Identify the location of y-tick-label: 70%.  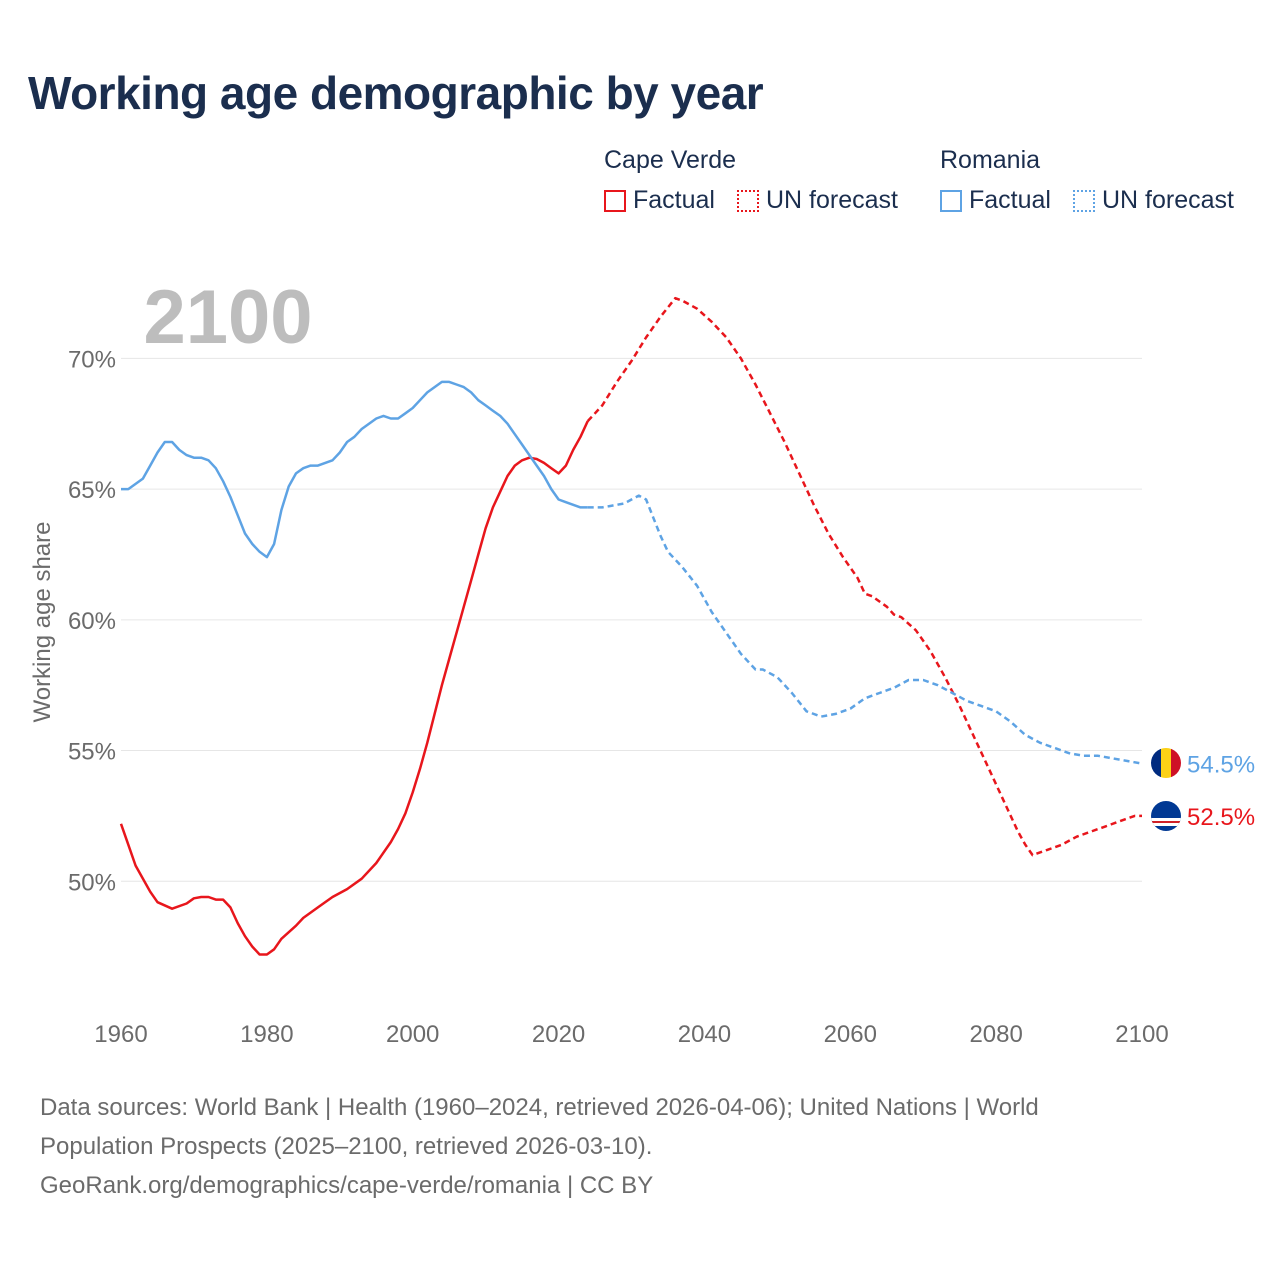
(92, 359).